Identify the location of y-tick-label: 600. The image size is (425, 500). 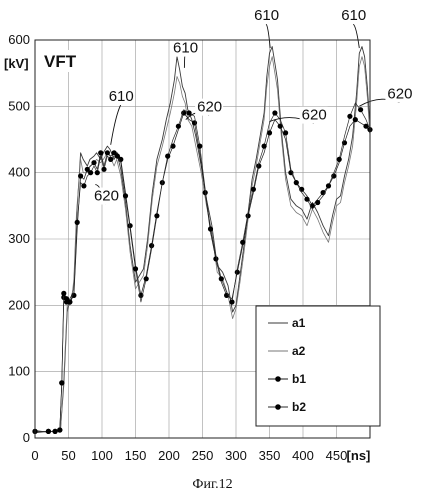
(19, 39).